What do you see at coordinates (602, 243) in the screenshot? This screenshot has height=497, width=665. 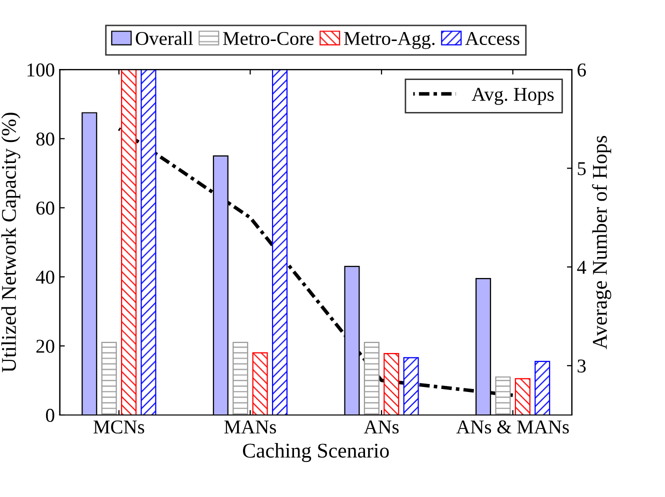 I see `y2-axis-title: Average Number of Hops` at bounding box center [602, 243].